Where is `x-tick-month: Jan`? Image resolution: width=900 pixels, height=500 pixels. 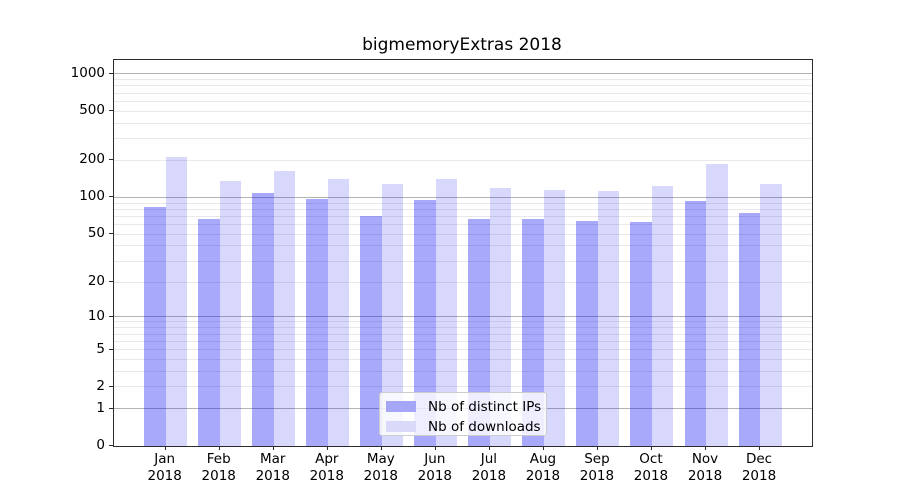 x-tick-month: Jan is located at coordinates (165, 459).